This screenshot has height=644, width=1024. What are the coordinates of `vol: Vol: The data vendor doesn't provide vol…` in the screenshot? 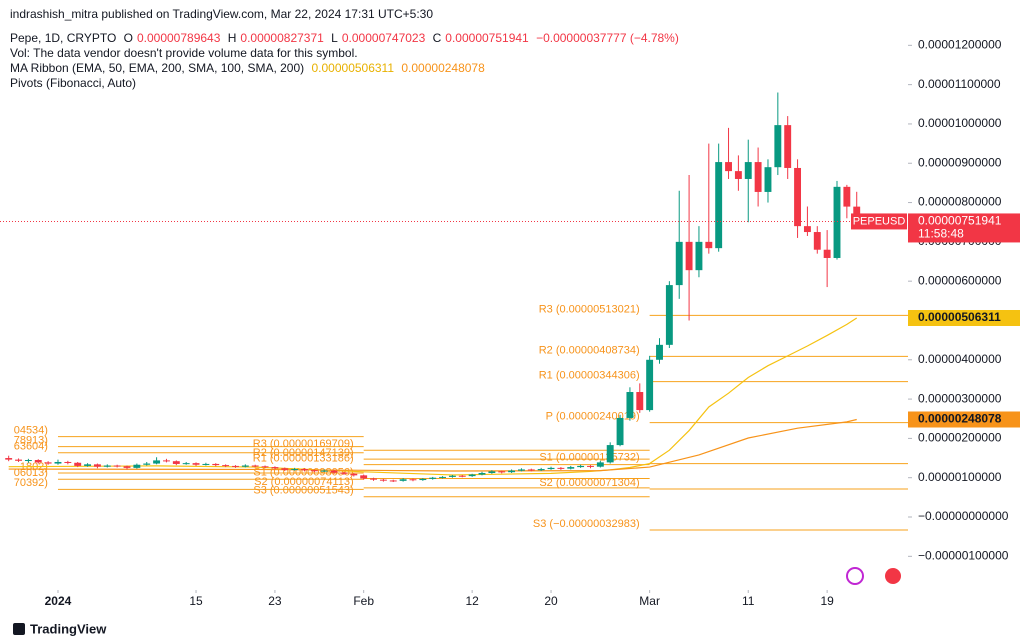 It's located at (184, 53).